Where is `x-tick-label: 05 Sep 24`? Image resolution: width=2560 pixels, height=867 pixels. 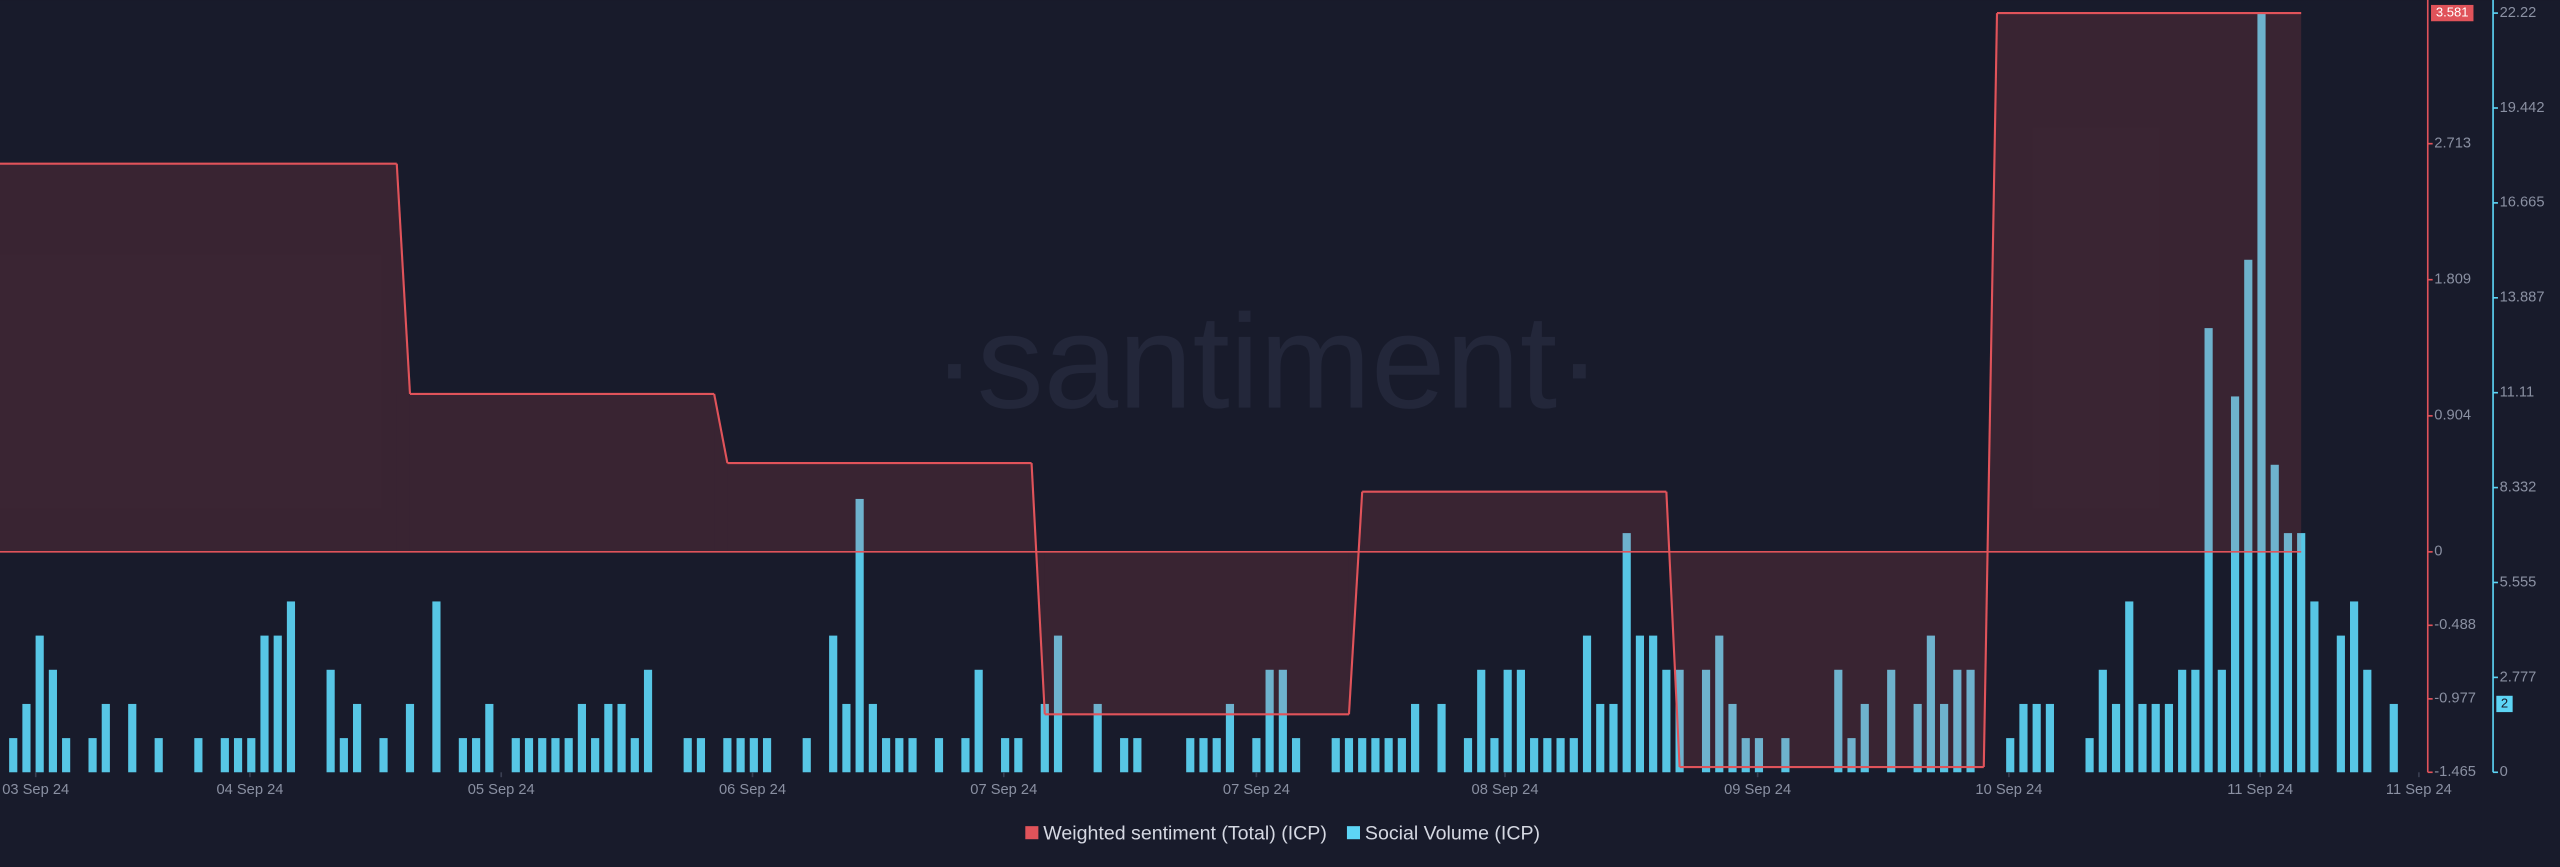 x-tick-label: 05 Sep 24 is located at coordinates (501, 790).